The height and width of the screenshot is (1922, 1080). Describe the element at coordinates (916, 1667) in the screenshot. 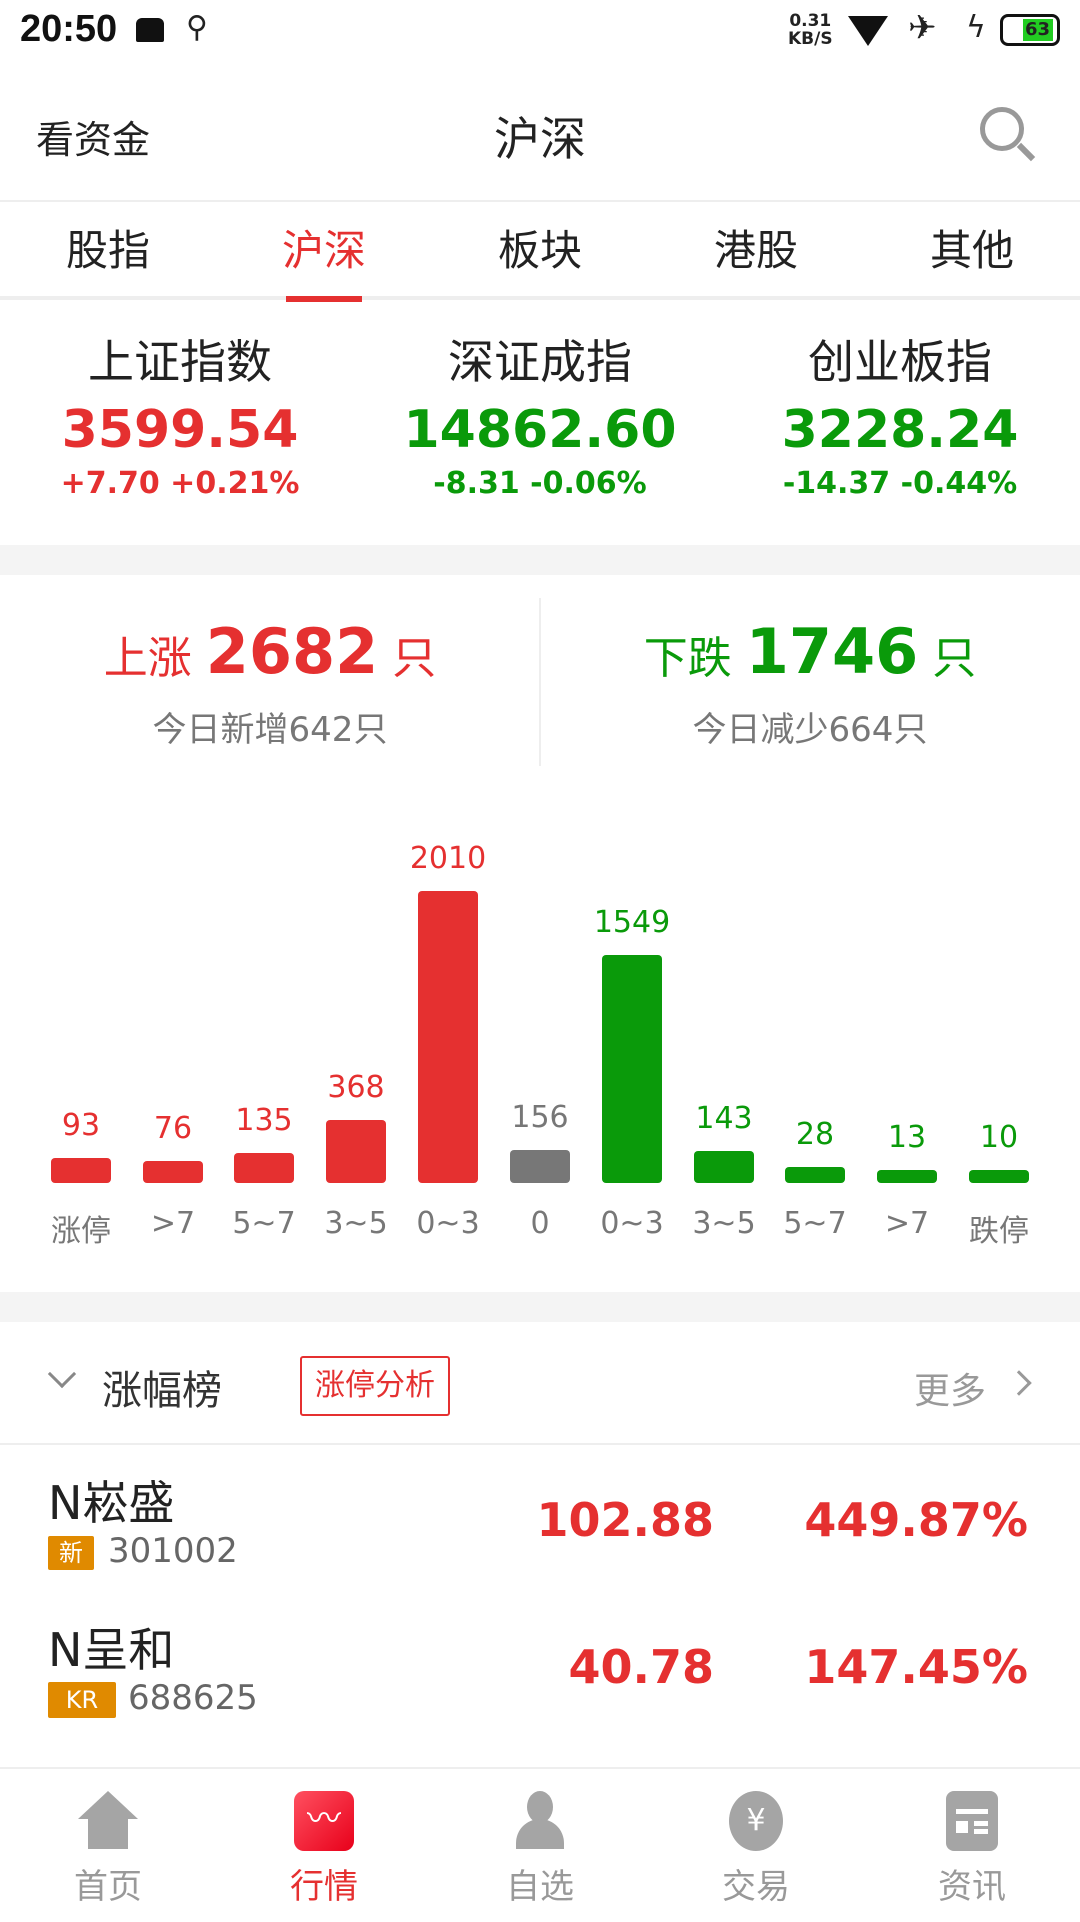

I see `stock-pct: 147.45%` at that location.